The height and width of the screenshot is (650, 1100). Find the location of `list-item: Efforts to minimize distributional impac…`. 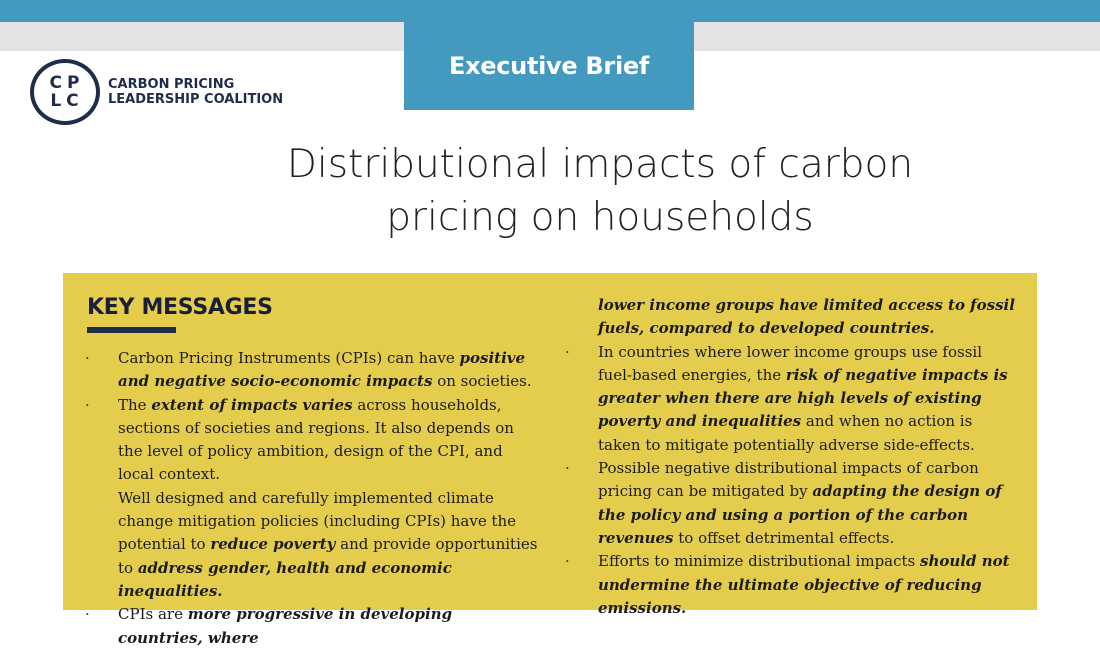

list-item: Efforts to minimize distributional impac… is located at coordinates (791, 585).